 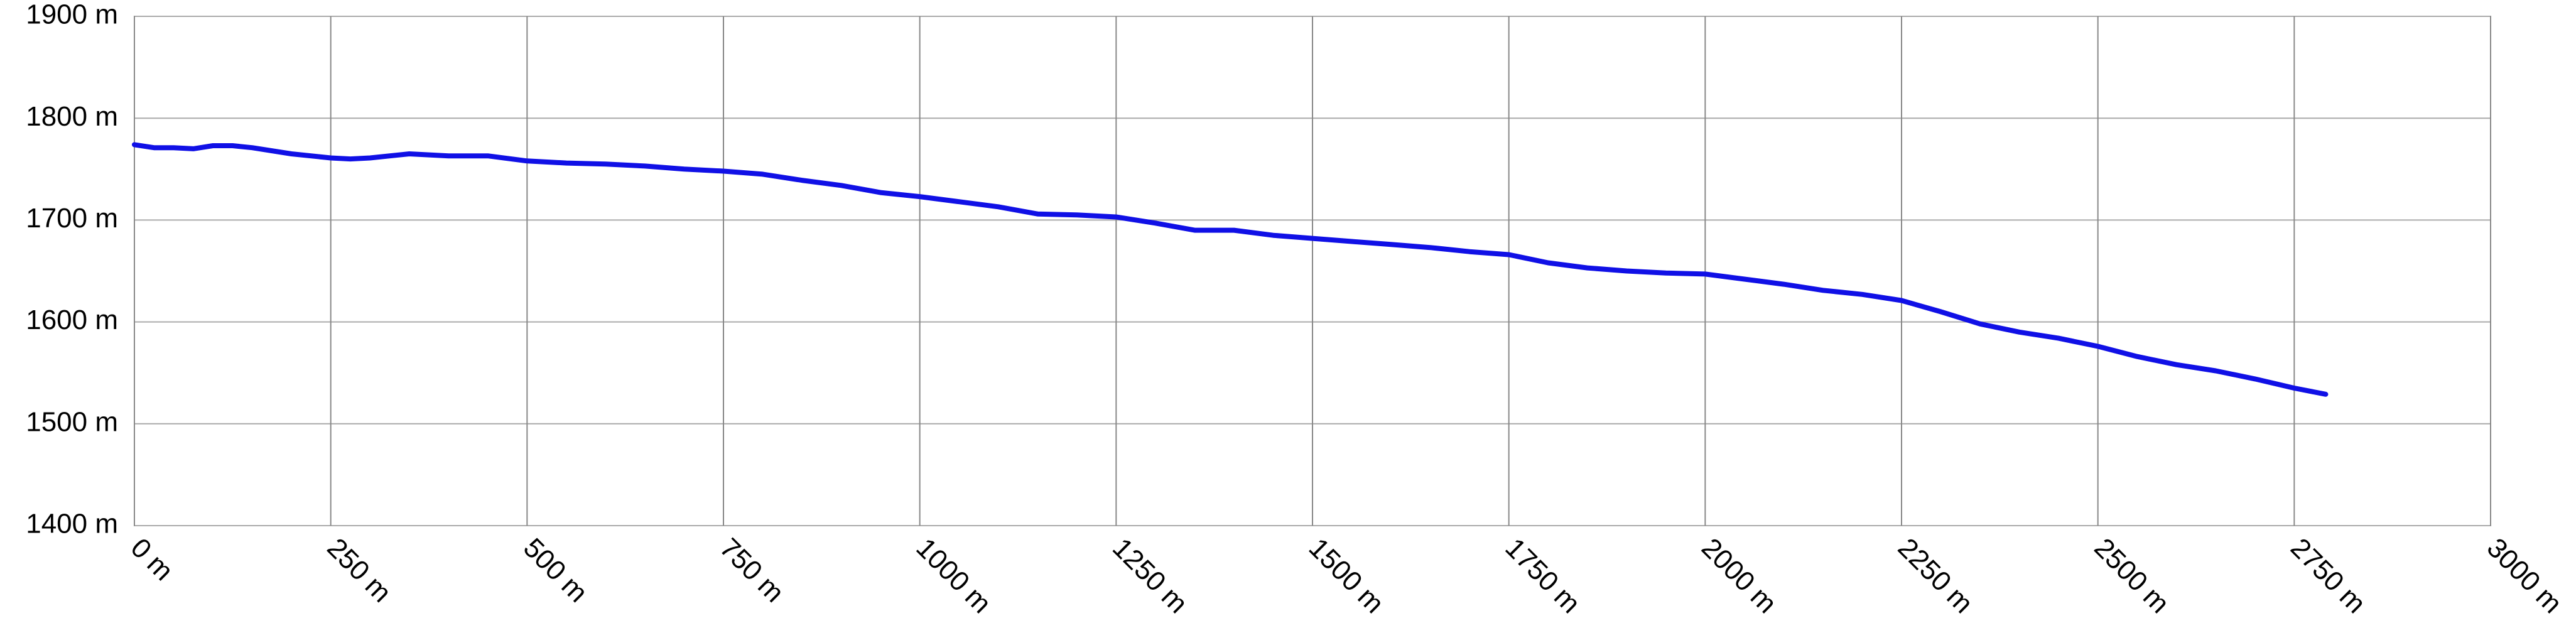 I want to click on x-tick-label: 750 m, so click(x=752, y=571).